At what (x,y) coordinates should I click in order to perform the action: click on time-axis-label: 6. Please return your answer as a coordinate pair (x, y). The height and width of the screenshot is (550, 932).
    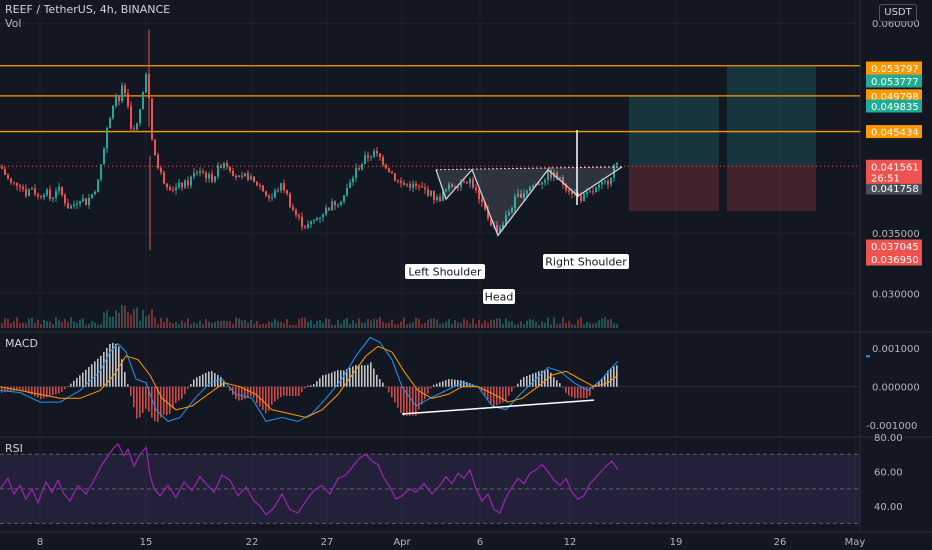
    Looking at the image, I should click on (480, 542).